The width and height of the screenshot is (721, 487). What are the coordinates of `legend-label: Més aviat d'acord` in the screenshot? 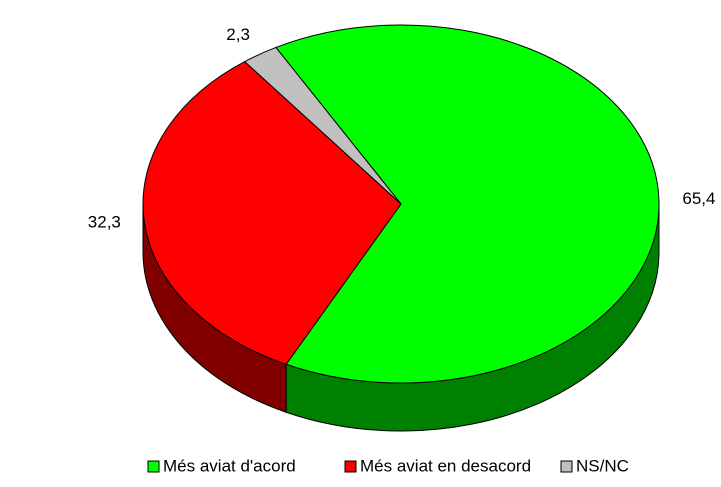 It's located at (229, 465).